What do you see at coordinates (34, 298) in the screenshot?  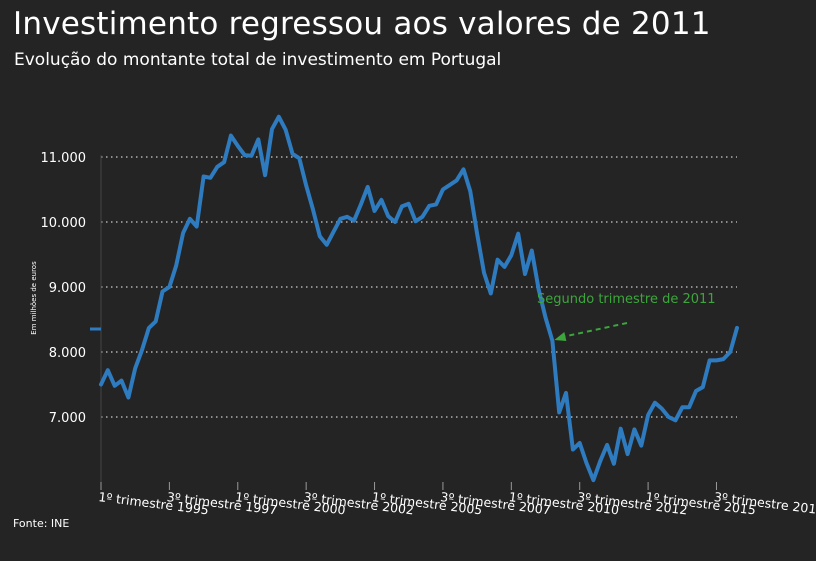 I see `y-axis-label: Em milhões de euros` at bounding box center [34, 298].